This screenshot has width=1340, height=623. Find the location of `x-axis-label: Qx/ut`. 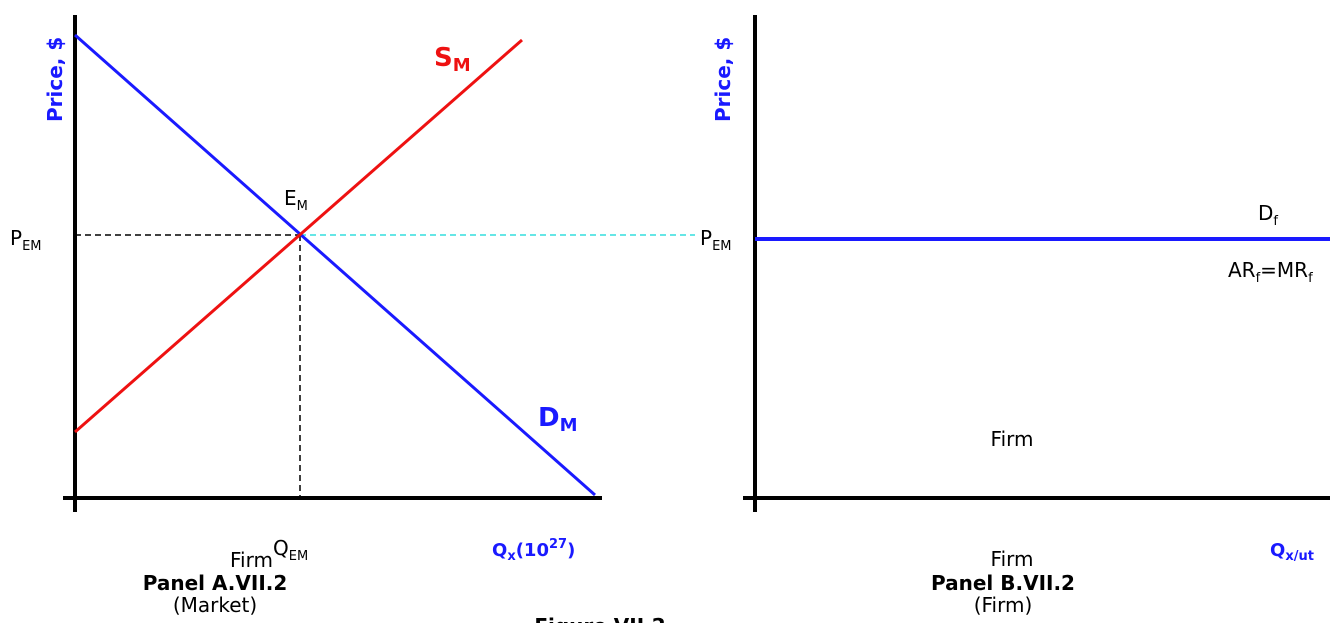

x-axis-label: Qx/ut is located at coordinates (1292, 552).